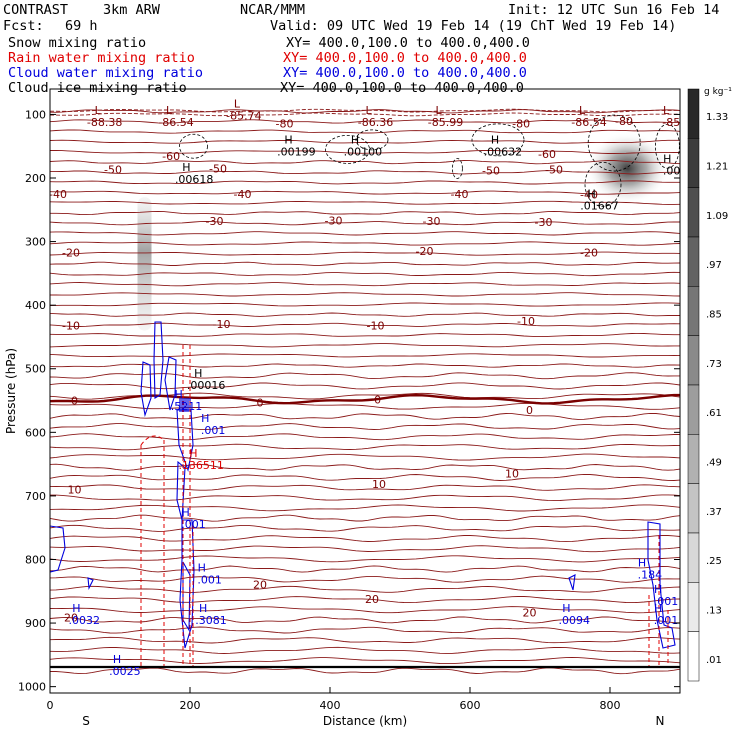  I want to click on isotherm-label: -60, so click(547, 154).